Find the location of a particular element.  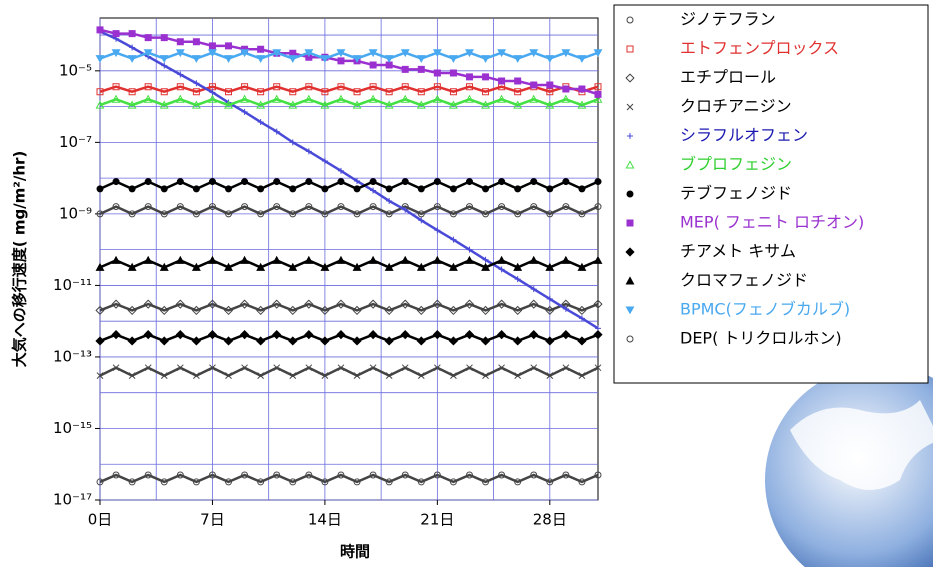

y-tick-label: 10⁻⁵ is located at coordinates (75, 70).